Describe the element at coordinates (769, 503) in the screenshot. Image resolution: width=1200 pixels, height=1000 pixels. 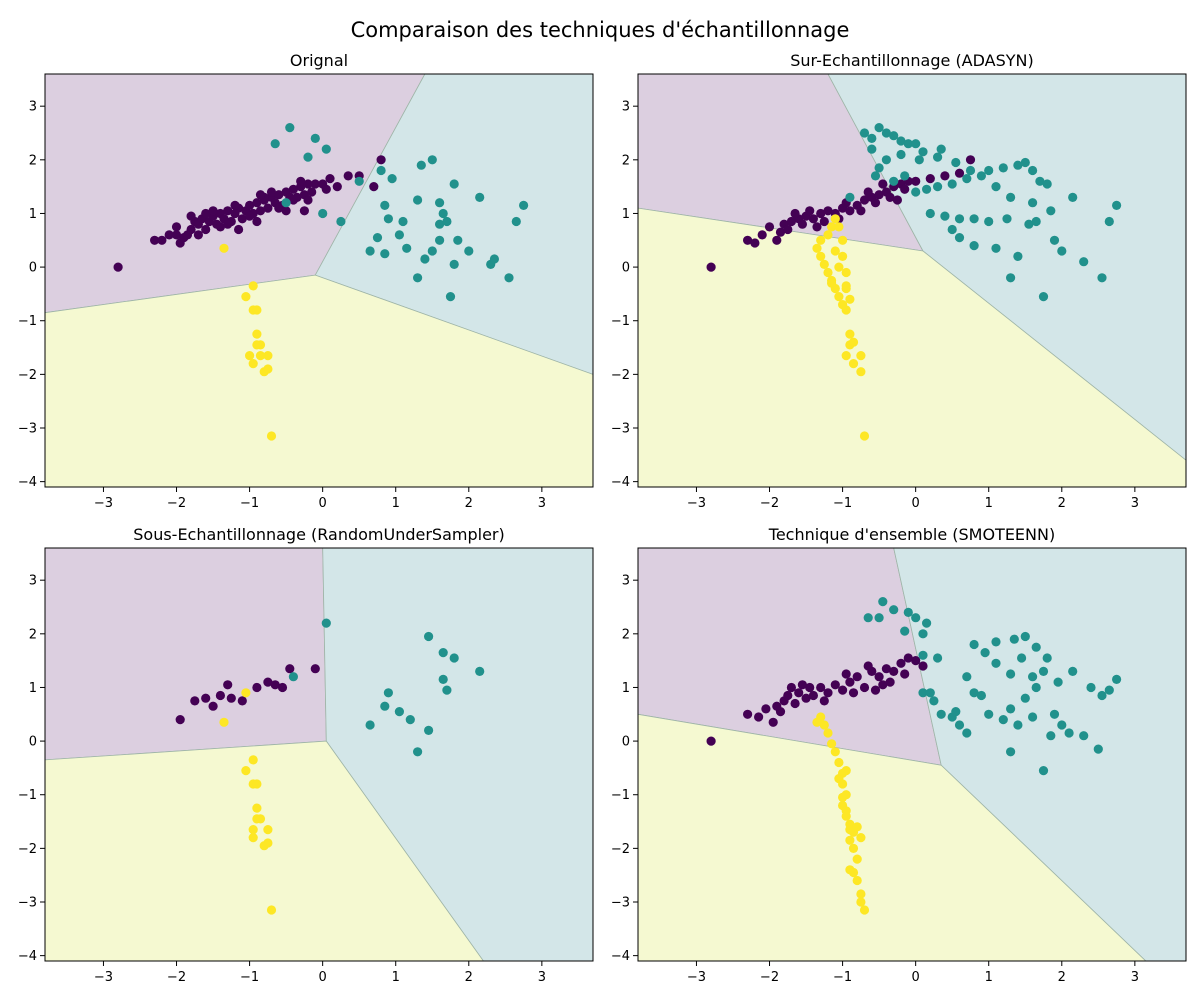
I see `x-tick-label: −2` at that location.